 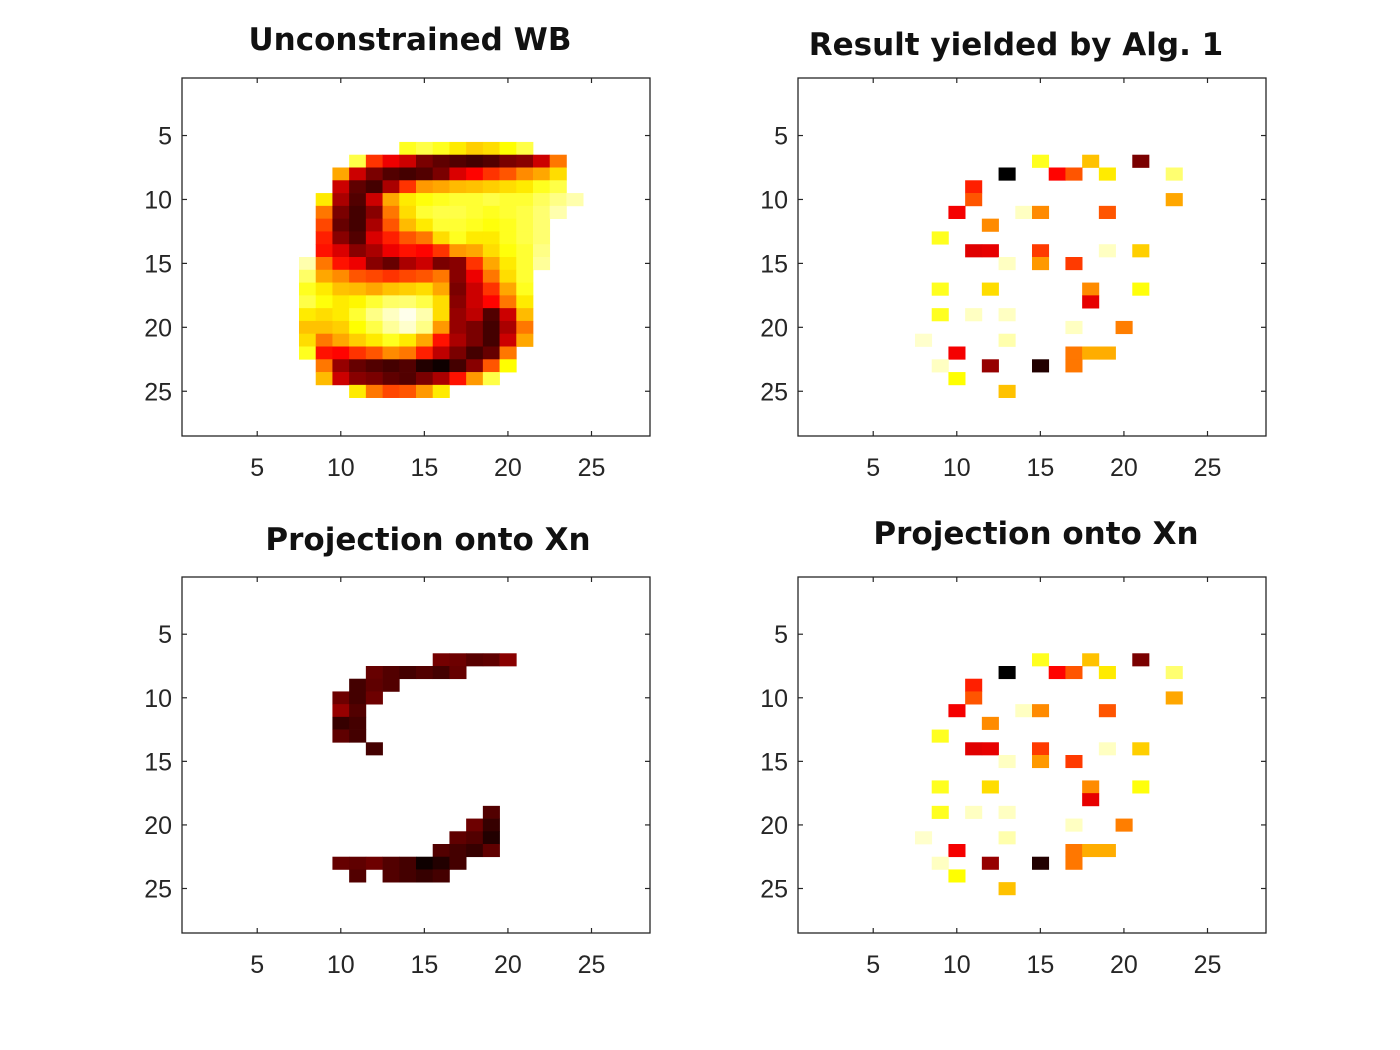 I want to click on subplot-unconstrained-wb: 5 10 15 20 25 5 10 15 20 25, so click(x=397, y=279).